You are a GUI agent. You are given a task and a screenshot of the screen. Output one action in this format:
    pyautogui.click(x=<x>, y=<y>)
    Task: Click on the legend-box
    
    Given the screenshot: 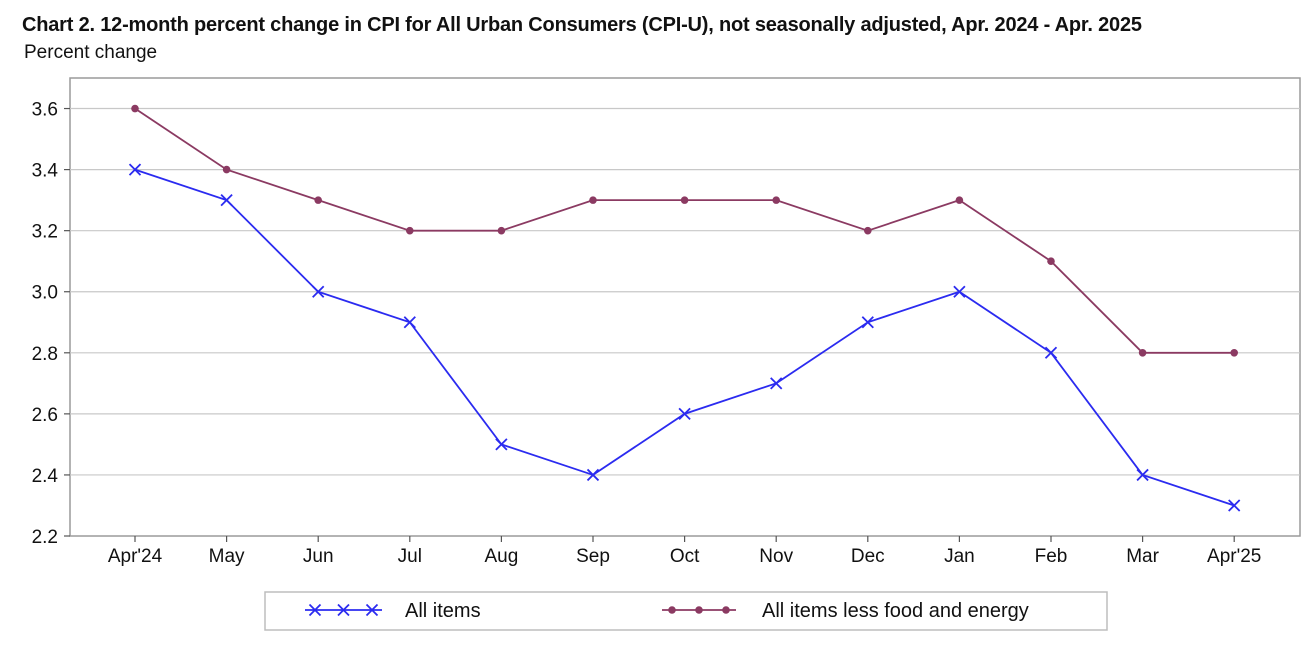 What is the action you would take?
    pyautogui.click(x=686, y=611)
    